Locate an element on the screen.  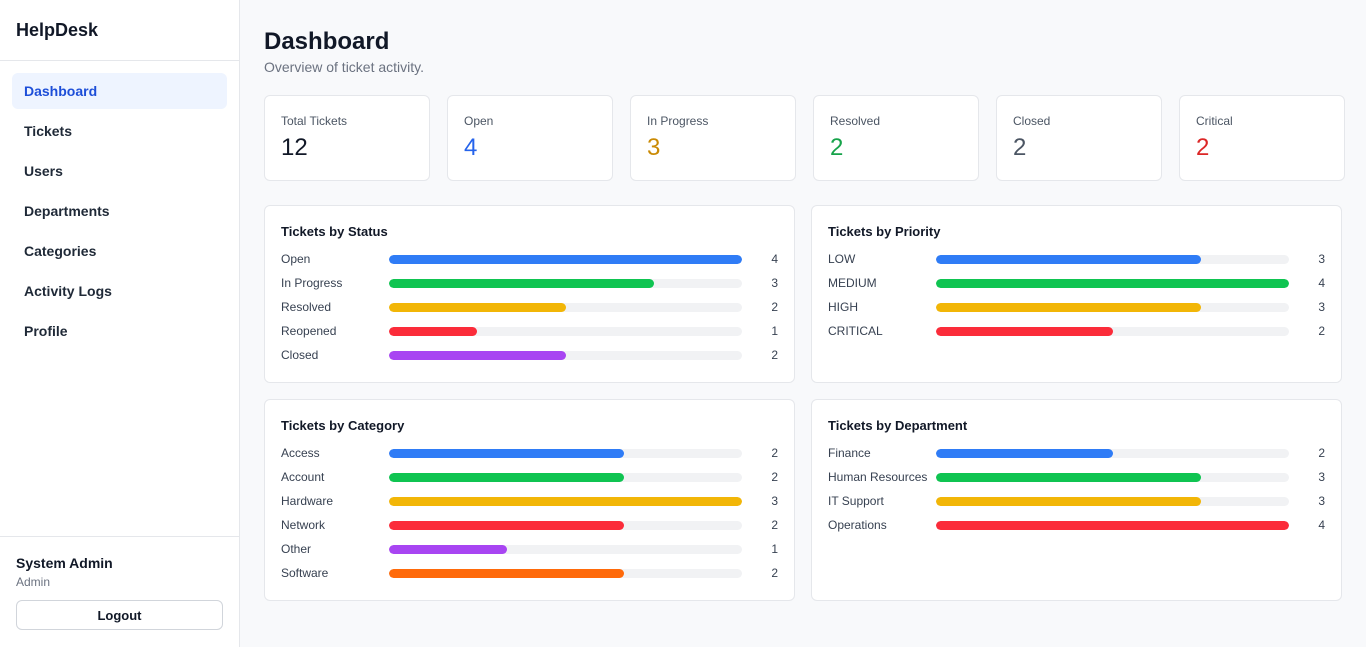
bar-row: HIGH 3 is located at coordinates (1076, 307).